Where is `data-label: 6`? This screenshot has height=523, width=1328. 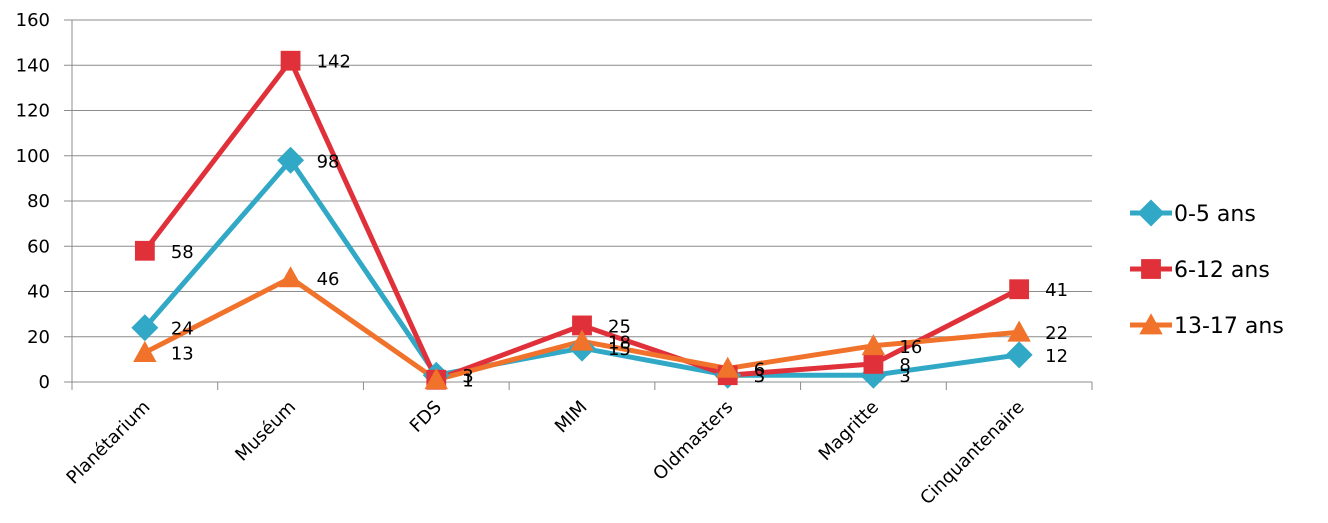 data-label: 6 is located at coordinates (759, 369).